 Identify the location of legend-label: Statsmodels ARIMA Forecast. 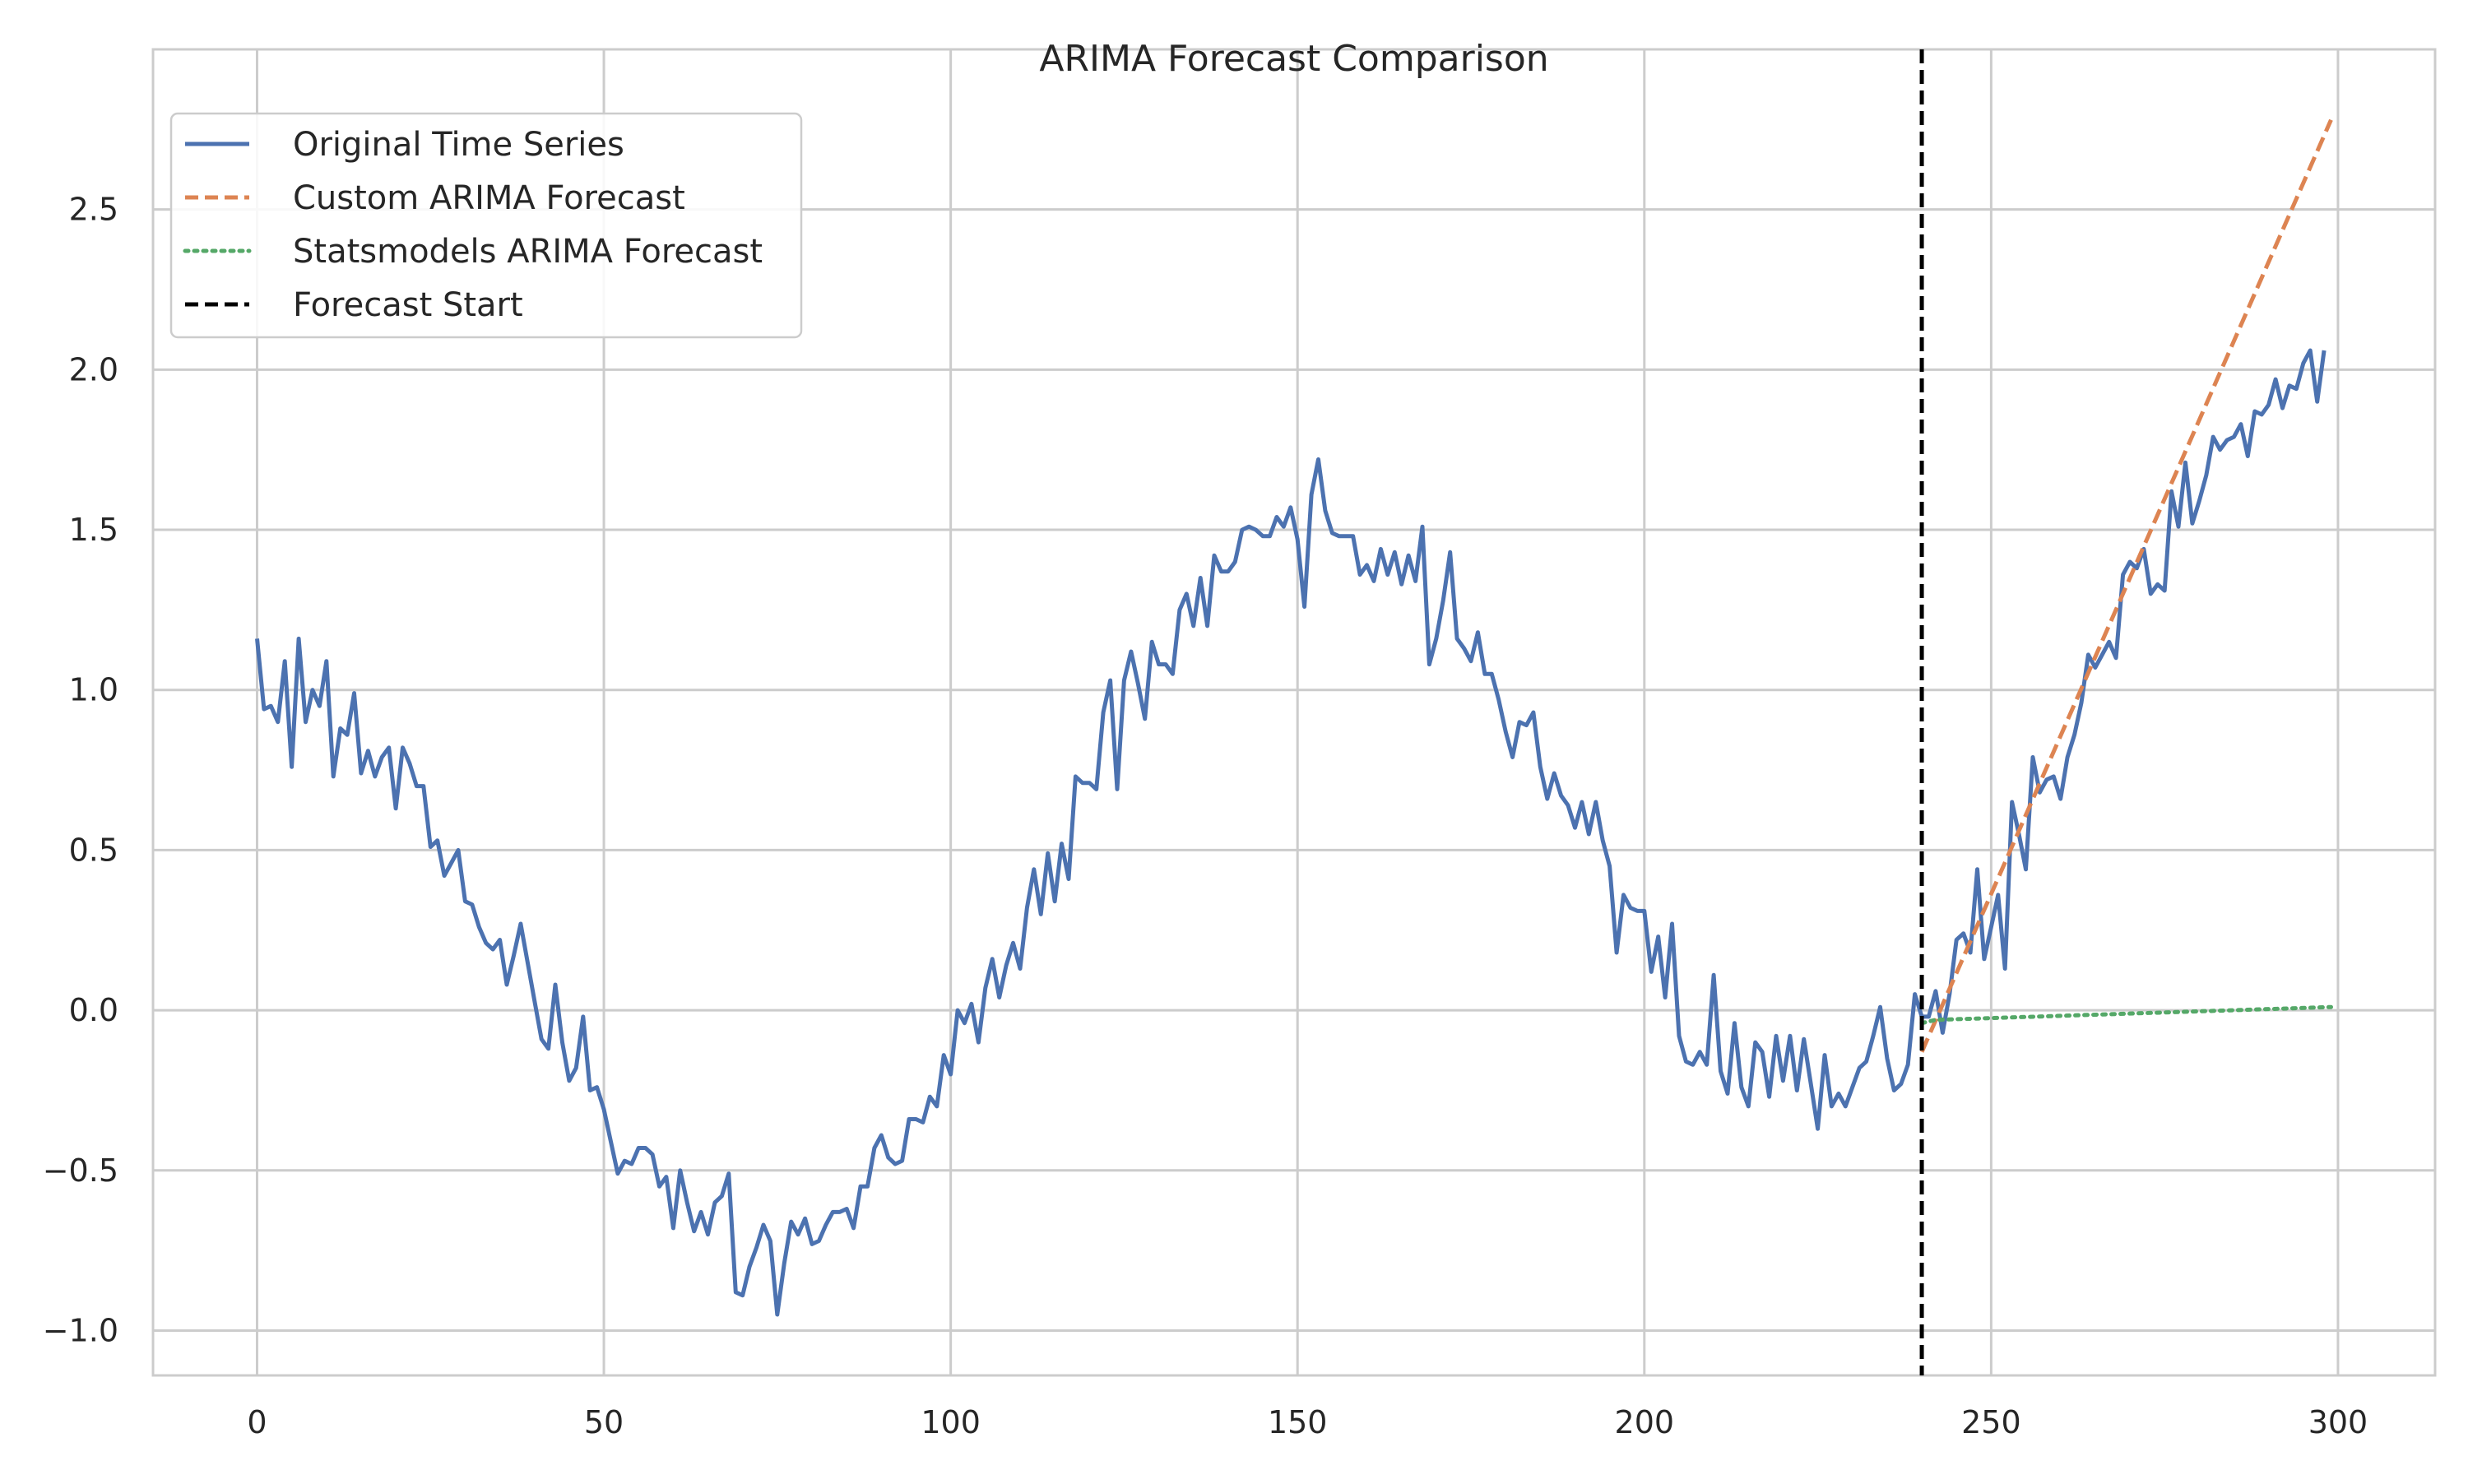
(528, 252).